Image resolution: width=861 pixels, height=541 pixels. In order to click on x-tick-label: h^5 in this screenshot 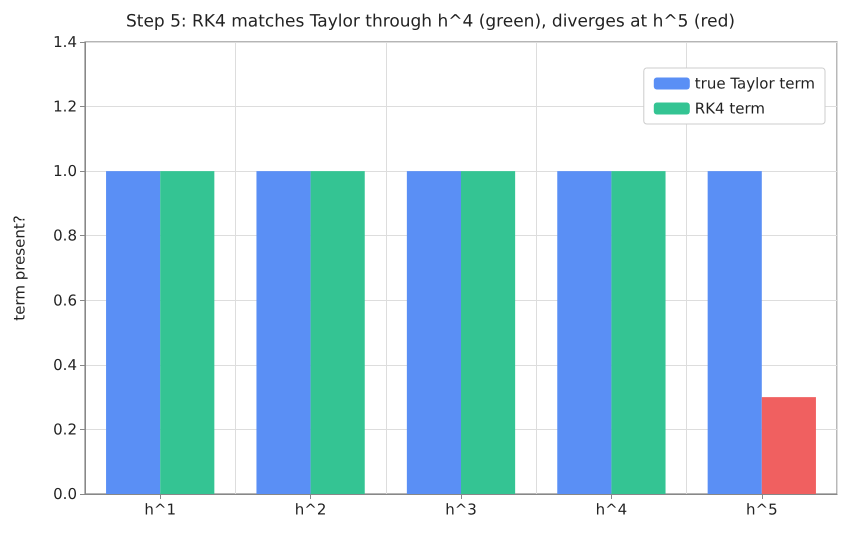, I will do `click(762, 509)`.